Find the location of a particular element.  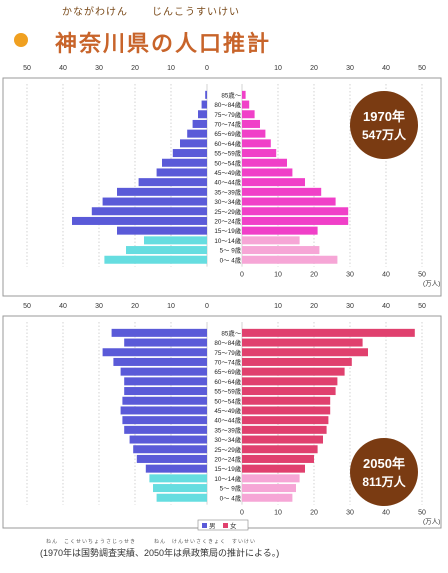

age-label: 85歳～ is located at coordinates (231, 94).